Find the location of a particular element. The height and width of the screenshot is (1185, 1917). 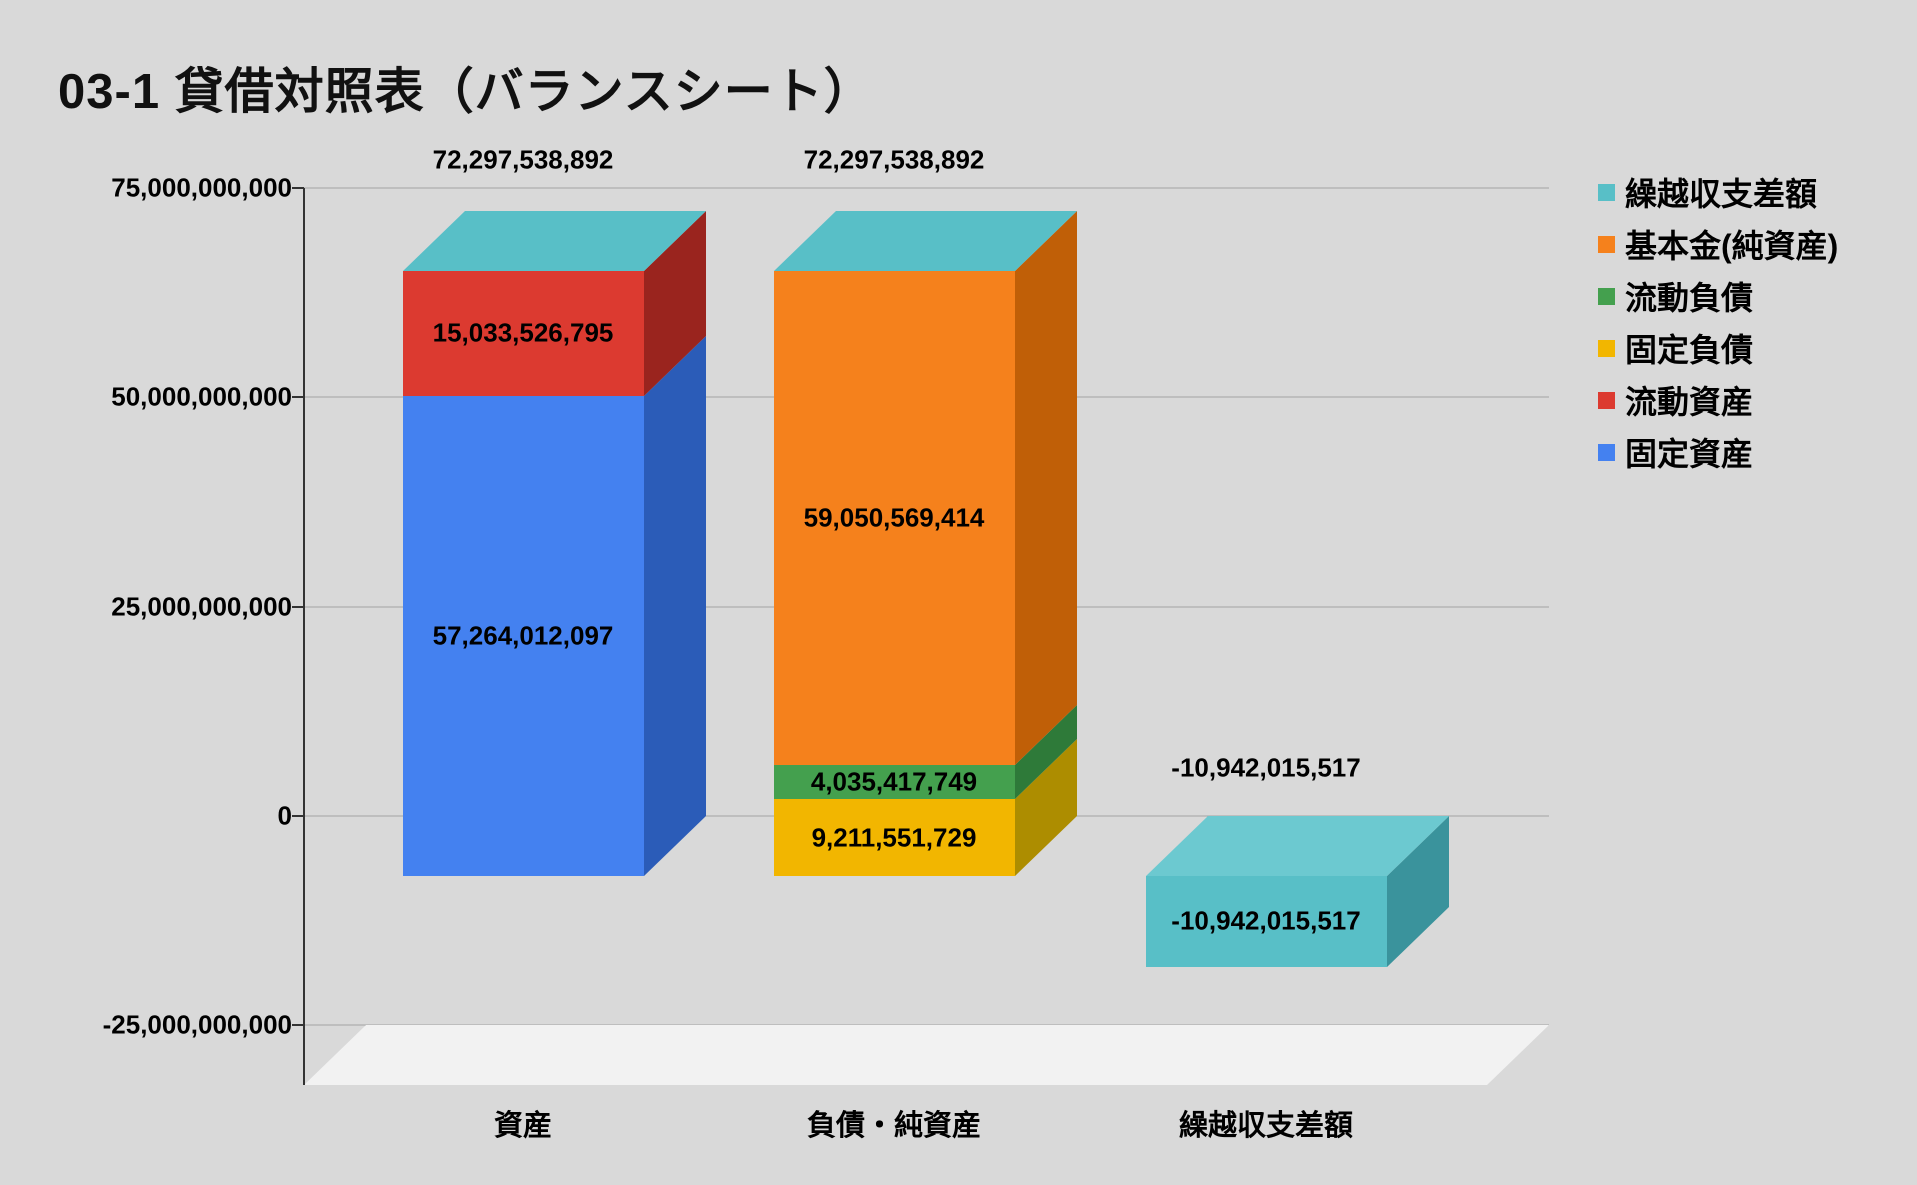

bar-balance is located at coordinates (1297, 891).